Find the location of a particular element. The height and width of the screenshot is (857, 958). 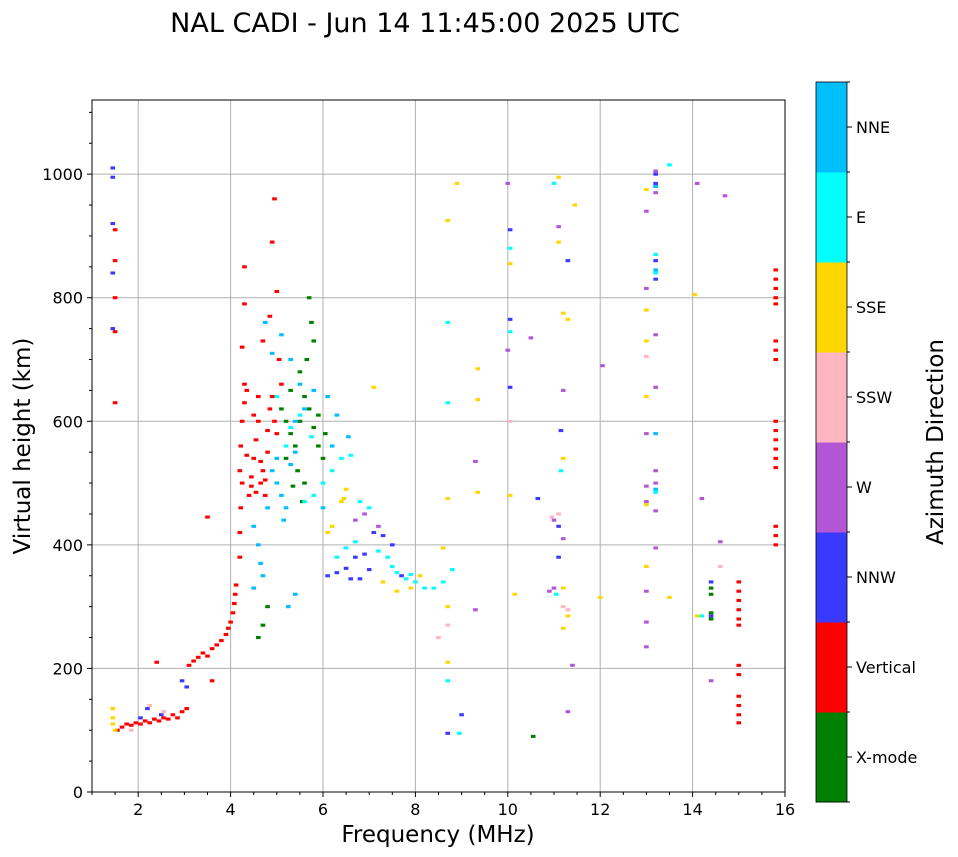

x-axis-label: Frequency (MHz) is located at coordinates (437, 835).